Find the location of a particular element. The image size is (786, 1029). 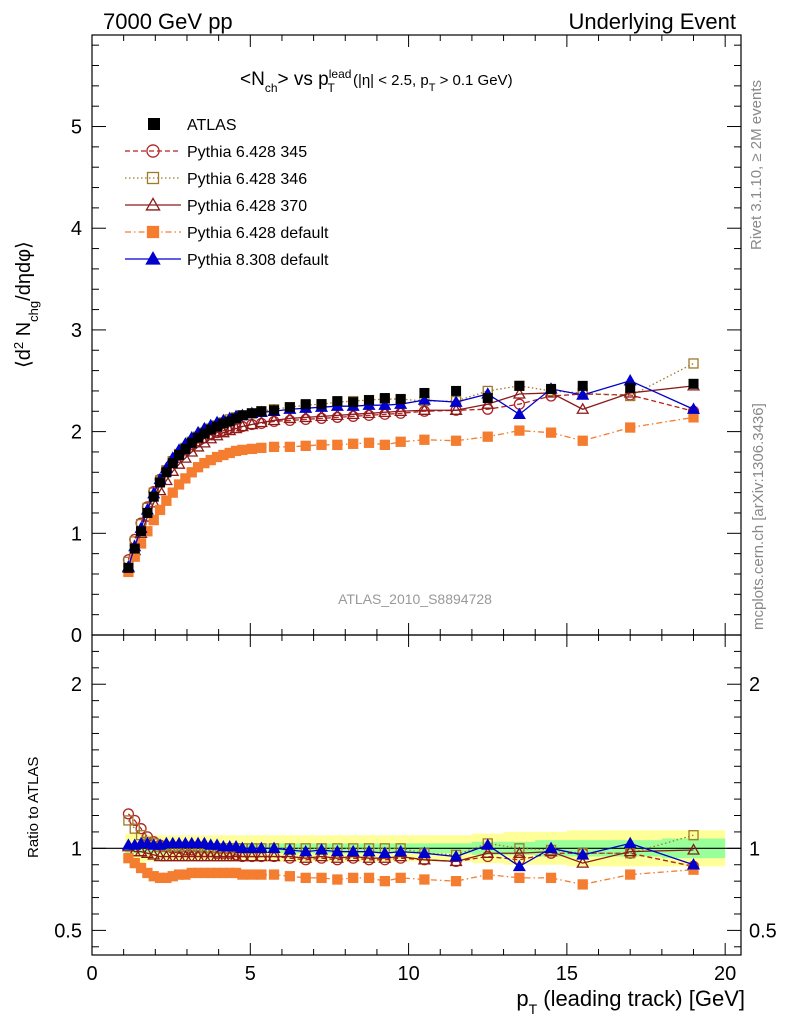

analysis-watermark: ATLAS_2010_S8894728 is located at coordinates (415, 599).